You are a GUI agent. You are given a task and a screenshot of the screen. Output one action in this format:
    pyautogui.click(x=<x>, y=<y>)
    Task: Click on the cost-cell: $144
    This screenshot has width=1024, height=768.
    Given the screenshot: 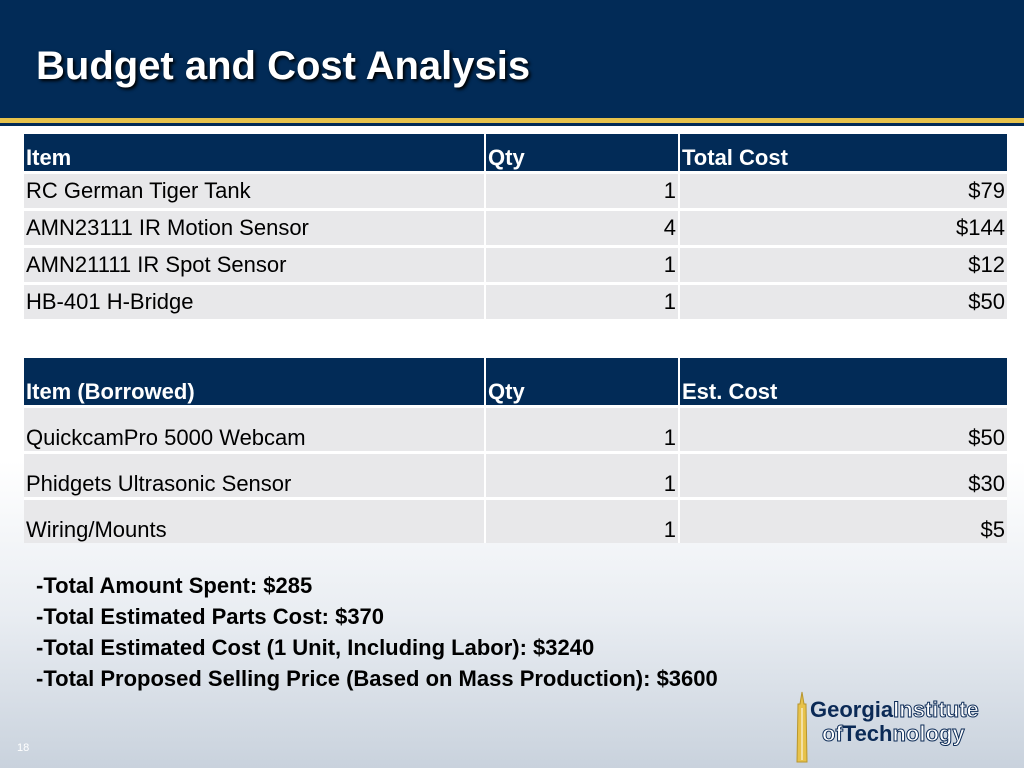 What is the action you would take?
    pyautogui.click(x=842, y=227)
    